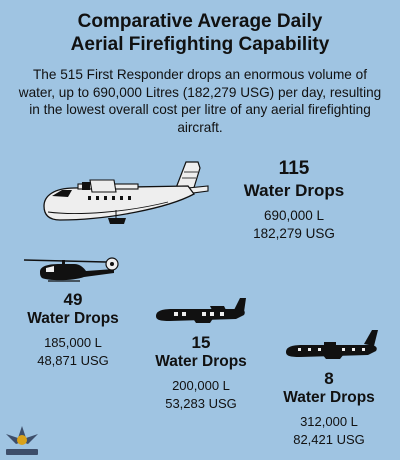 This screenshot has height=460, width=400. I want to click on water-drops-count: 115, so click(294, 168).